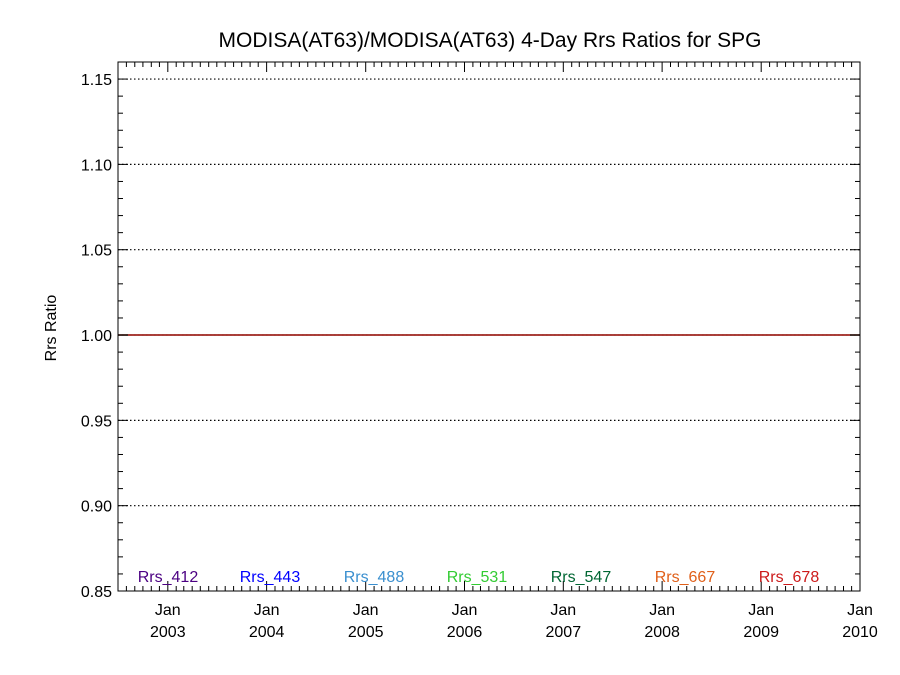 The height and width of the screenshot is (675, 900). I want to click on x-tick-label-year: 2005, so click(366, 632).